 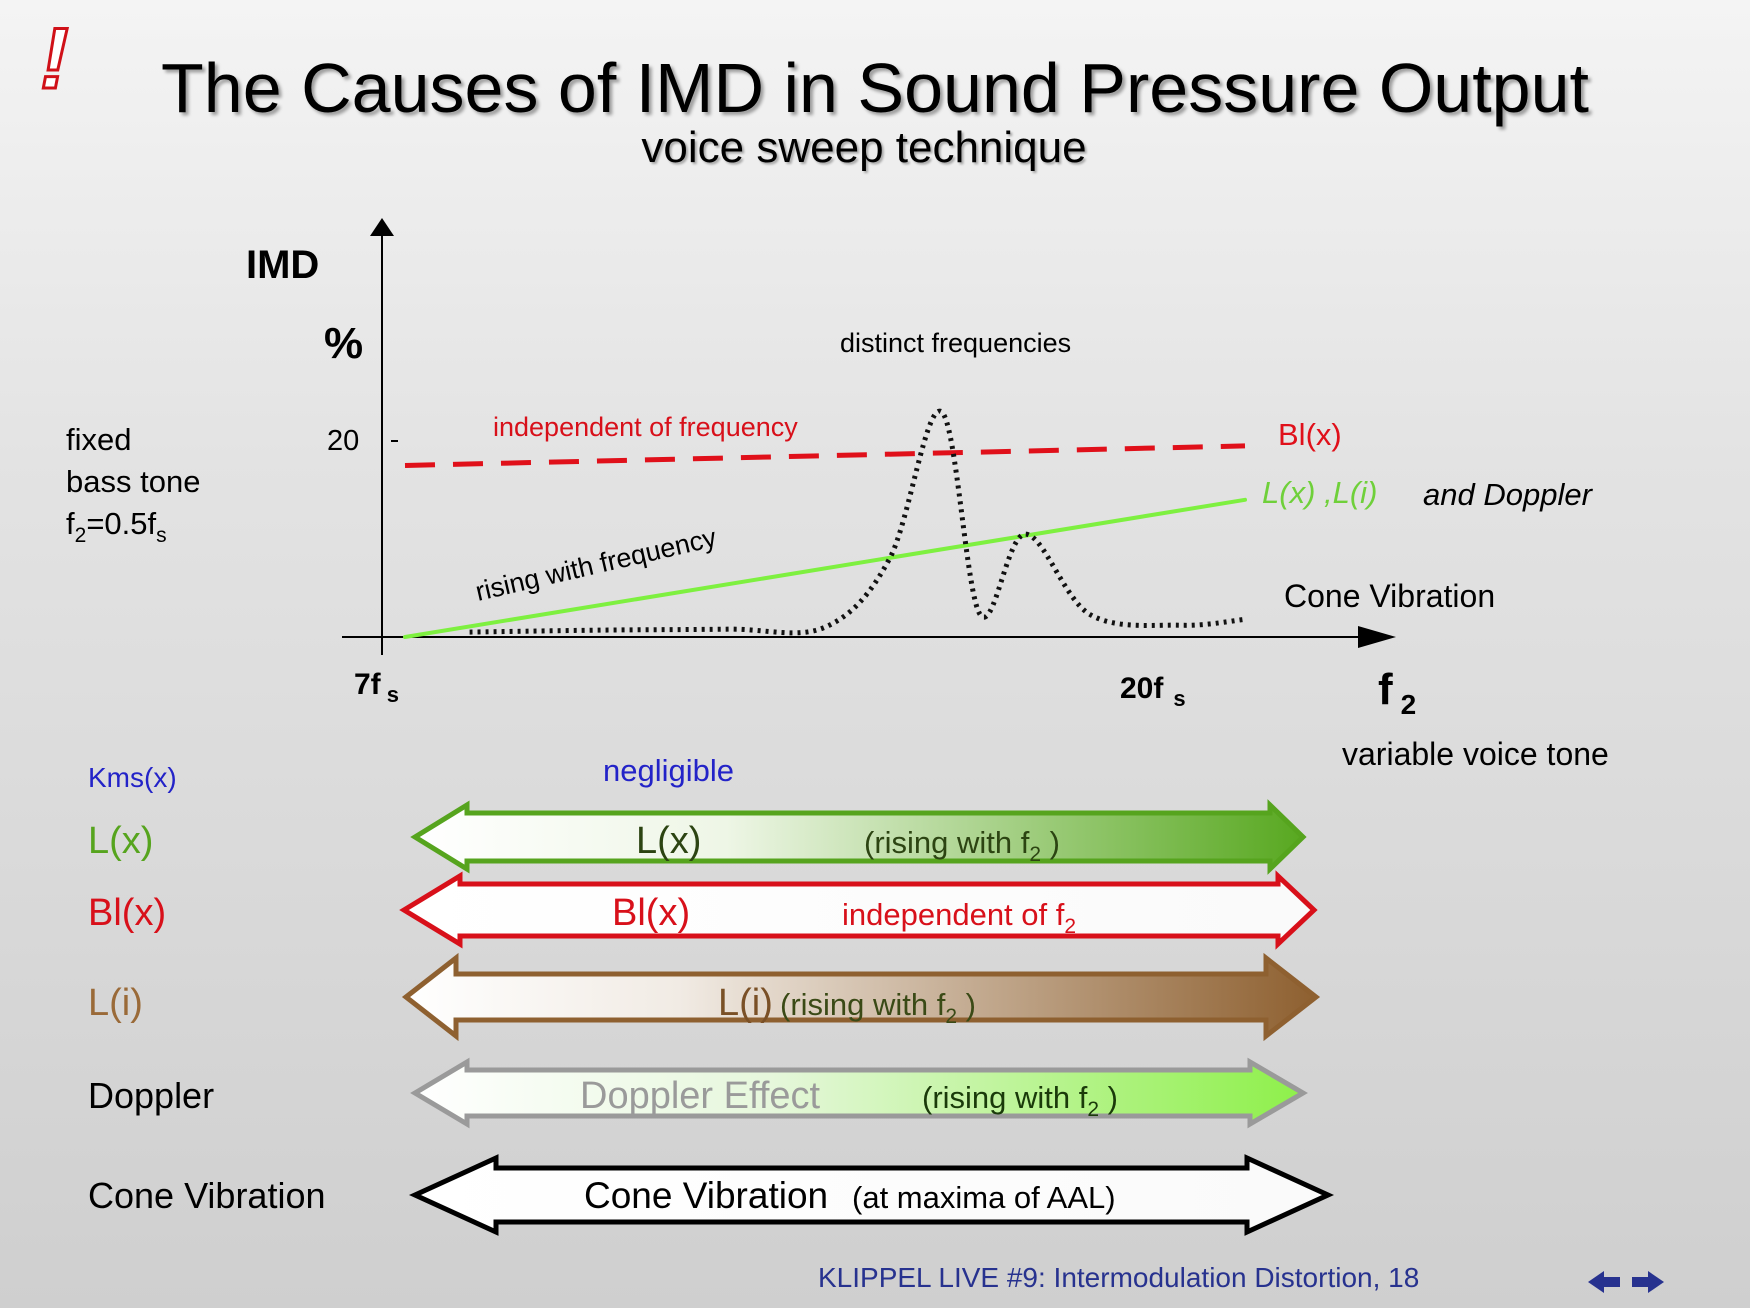 I want to click on series-lx-li-line, so click(x=825, y=568).